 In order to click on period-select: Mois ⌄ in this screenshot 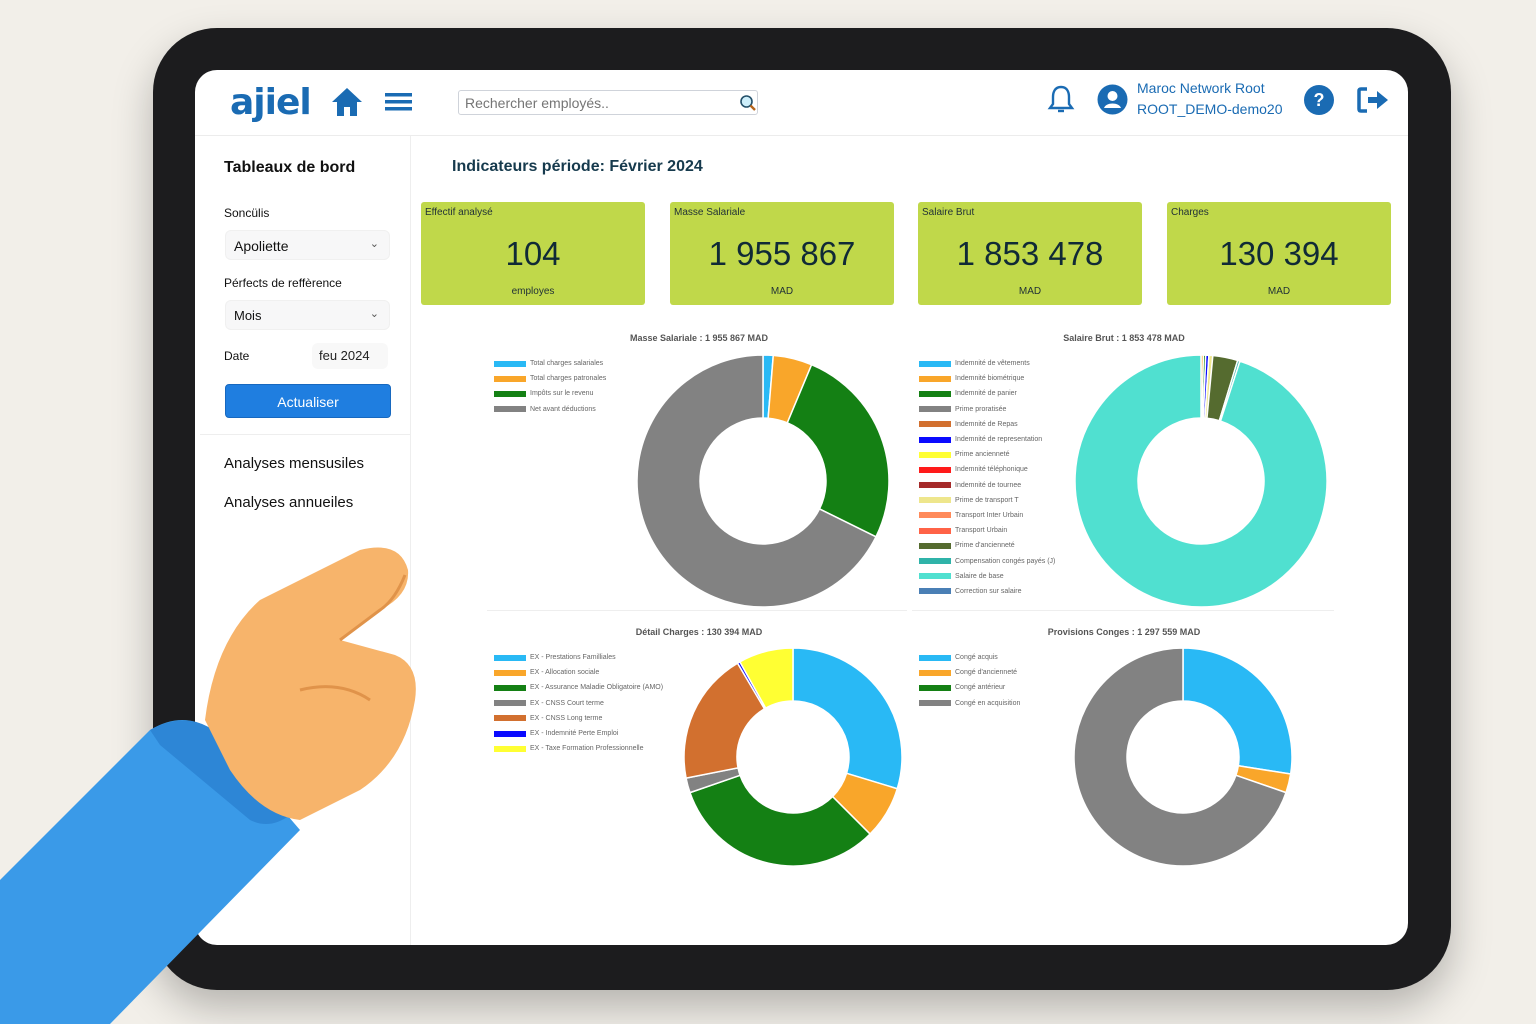, I will do `click(307, 315)`.